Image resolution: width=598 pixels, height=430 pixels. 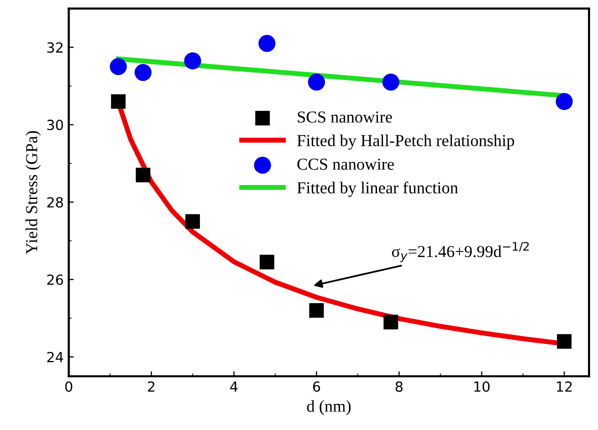 I want to click on legend-label: CCS nanowire, so click(x=345, y=164).